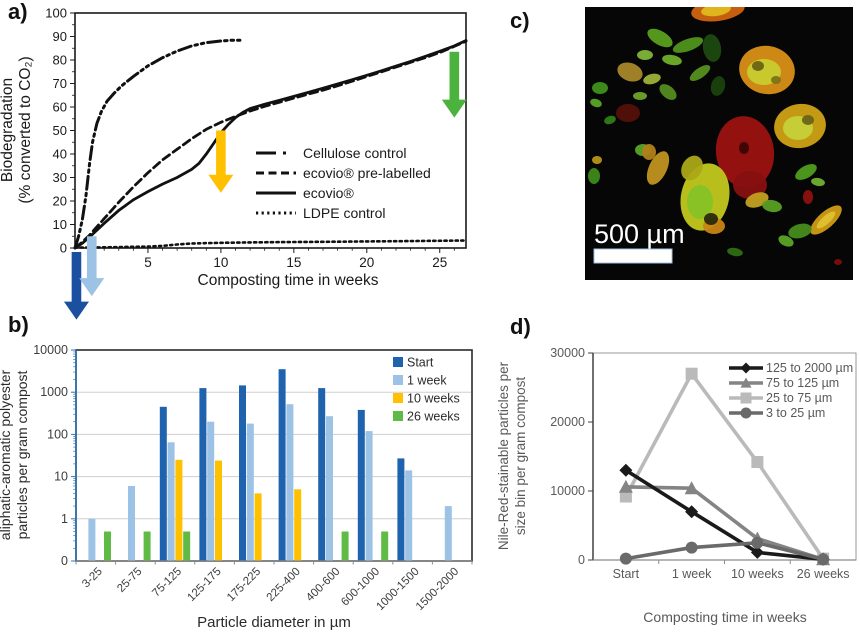 The height and width of the screenshot is (640, 860). What do you see at coordinates (802, 383) in the screenshot?
I see `legend-label: 75 to 125 µm` at bounding box center [802, 383].